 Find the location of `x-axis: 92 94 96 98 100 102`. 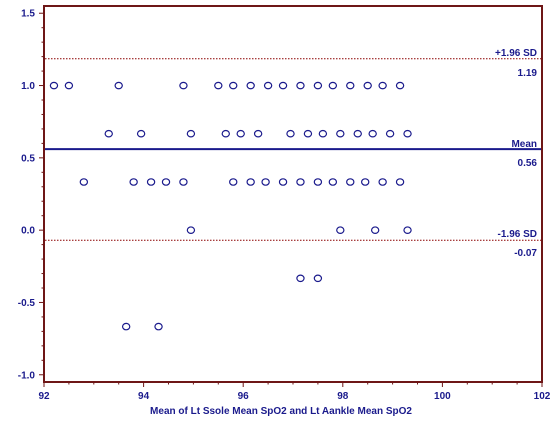

x-axis: 92 94 96 98 100 102 is located at coordinates (294, 392).